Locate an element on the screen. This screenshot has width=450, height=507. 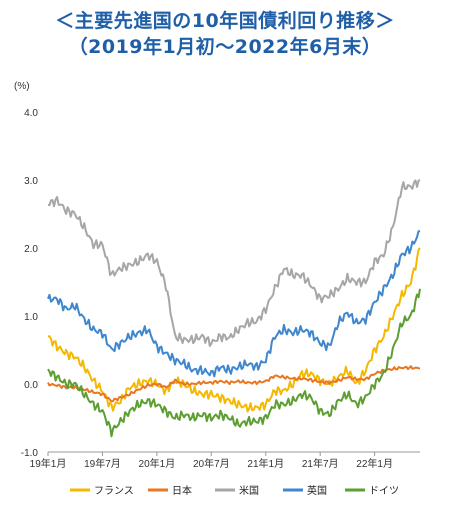
x-tick-label: 22年1月 is located at coordinates (374, 463).